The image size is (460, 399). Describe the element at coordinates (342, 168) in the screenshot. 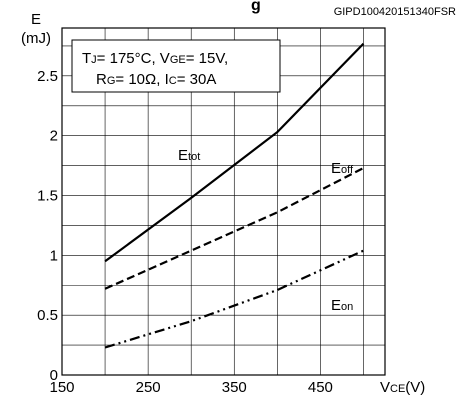

I see `series-label-off: Eoff` at that location.